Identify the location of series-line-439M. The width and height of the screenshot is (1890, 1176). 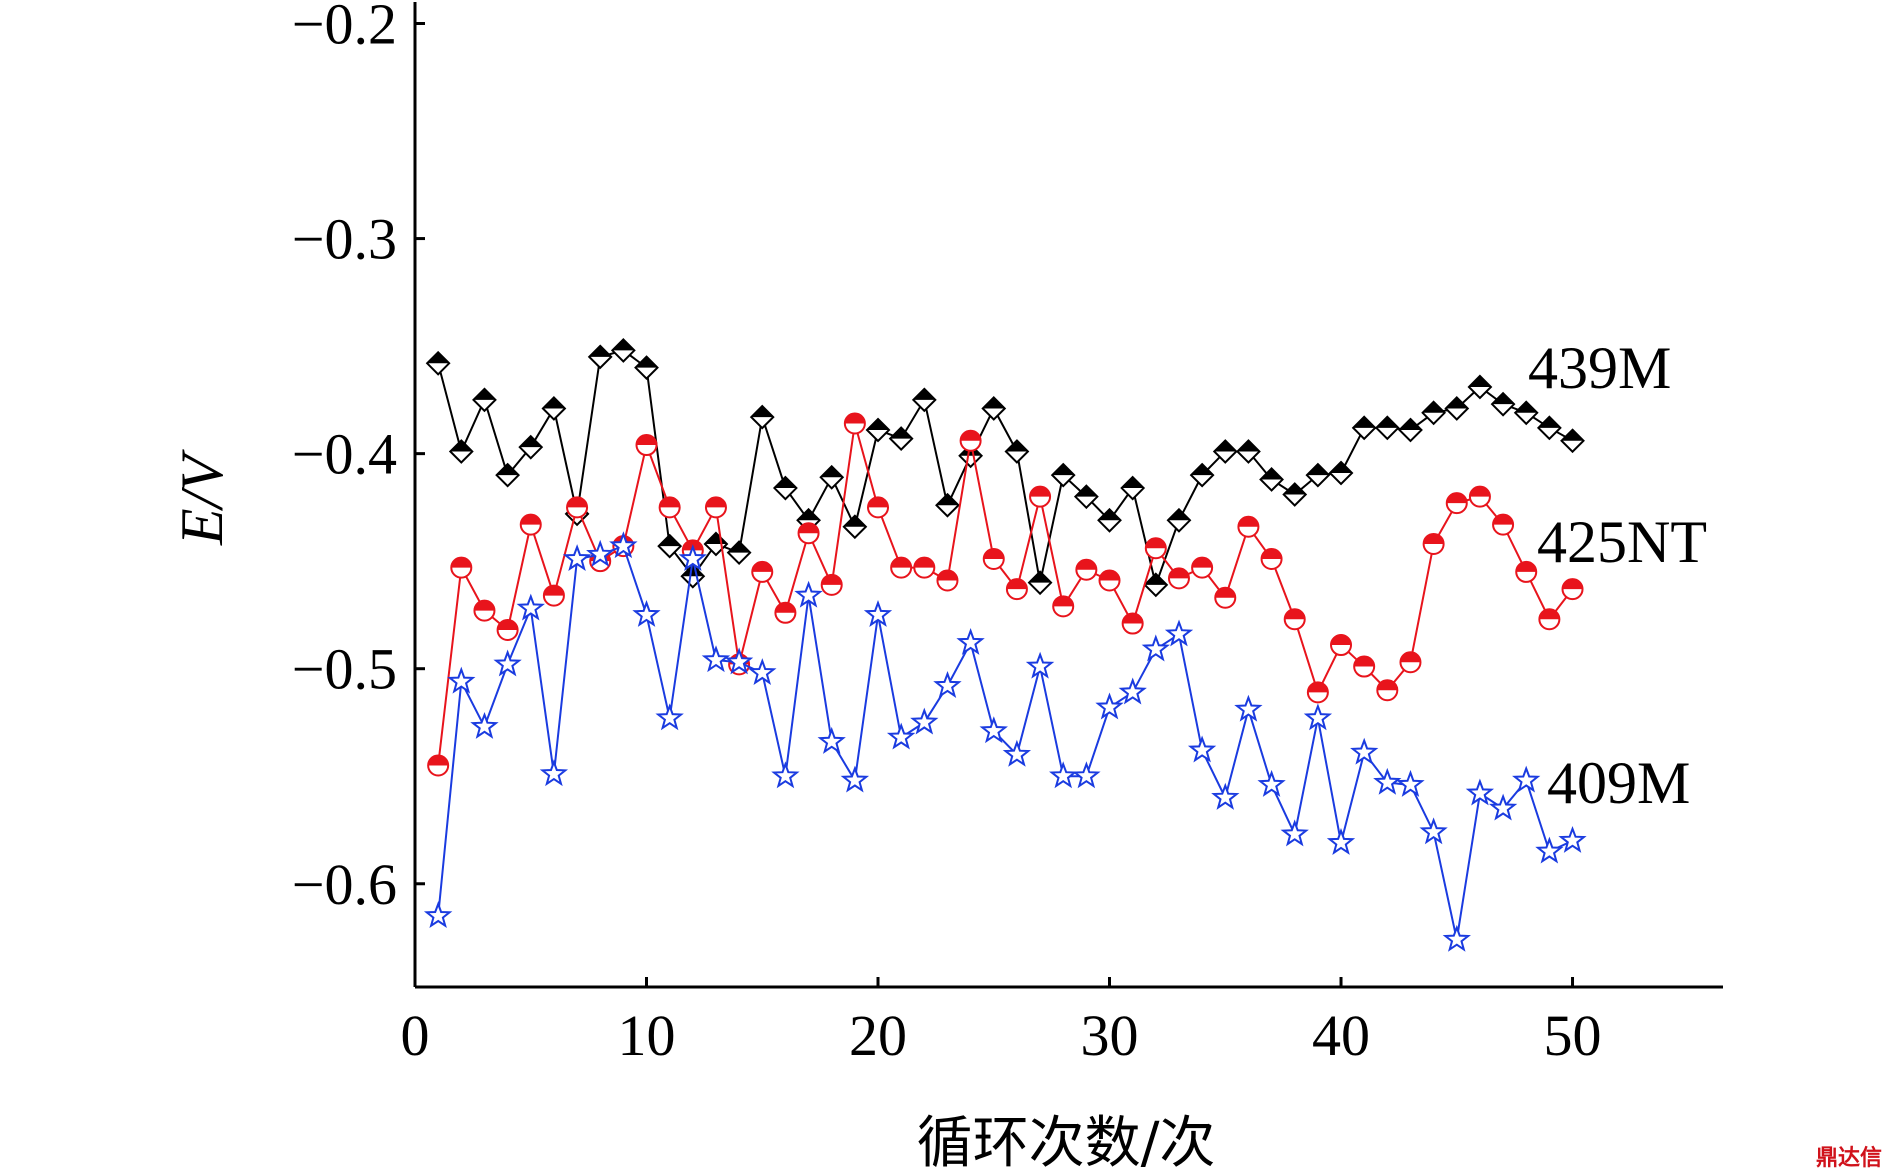
(1005, 469).